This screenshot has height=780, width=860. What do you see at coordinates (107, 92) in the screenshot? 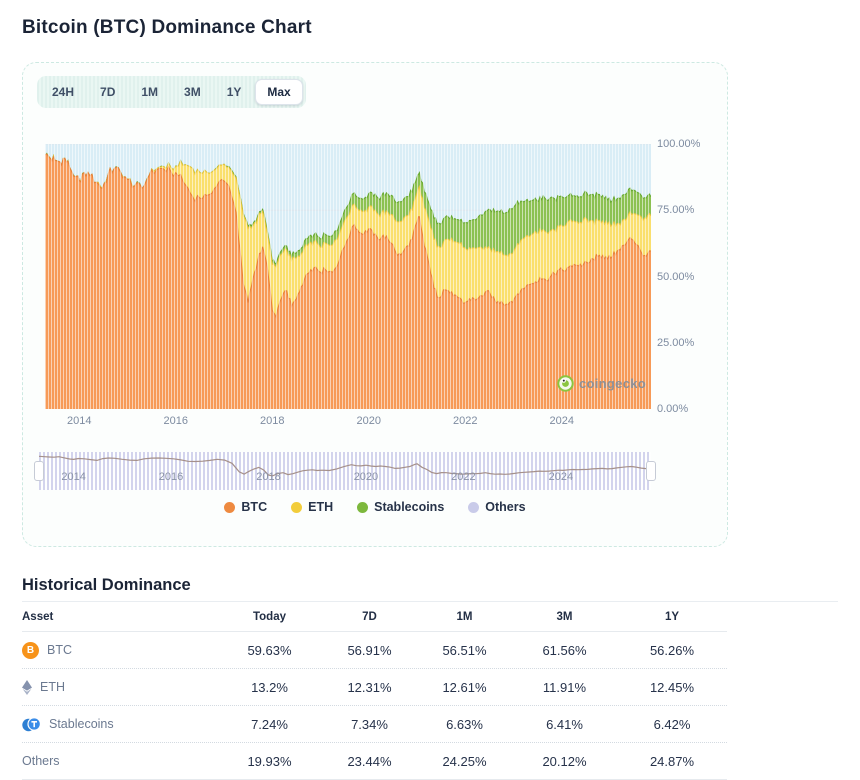
I see `range-button-7d: 7D` at bounding box center [107, 92].